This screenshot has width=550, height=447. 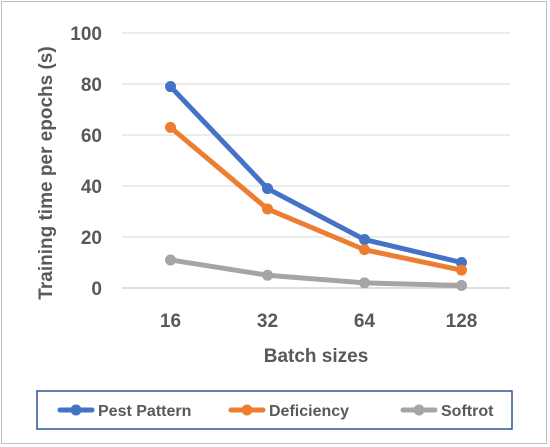 What do you see at coordinates (309, 411) in the screenshot?
I see `legend-label: Deficiency` at bounding box center [309, 411].